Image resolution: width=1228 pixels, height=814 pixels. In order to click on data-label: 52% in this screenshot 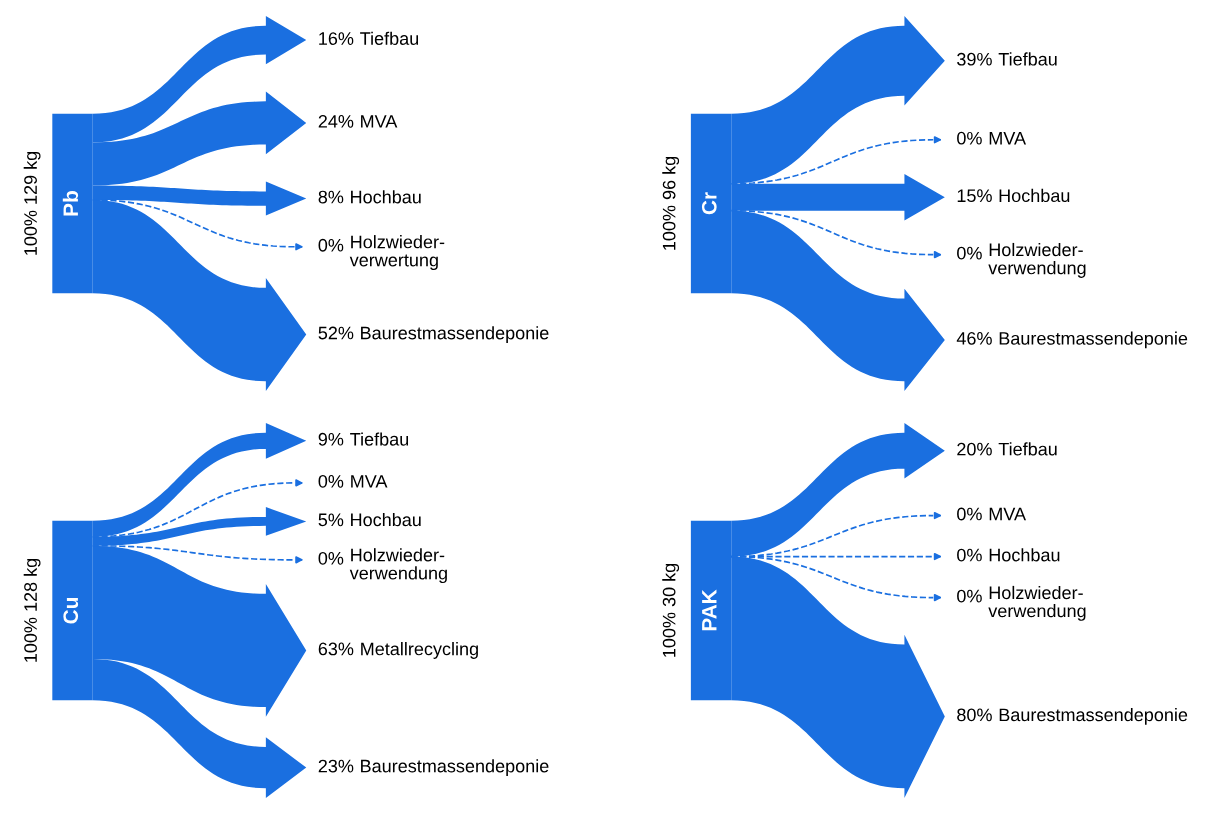, I will do `click(336, 333)`.